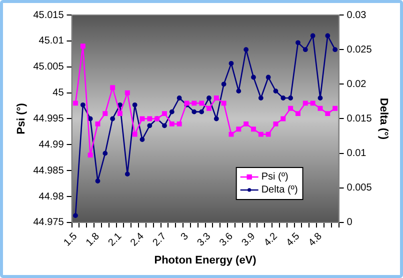 The height and width of the screenshot is (278, 403). Describe the element at coordinates (205, 260) in the screenshot. I see `x-axis-title: Photon Energy (eV)` at that location.